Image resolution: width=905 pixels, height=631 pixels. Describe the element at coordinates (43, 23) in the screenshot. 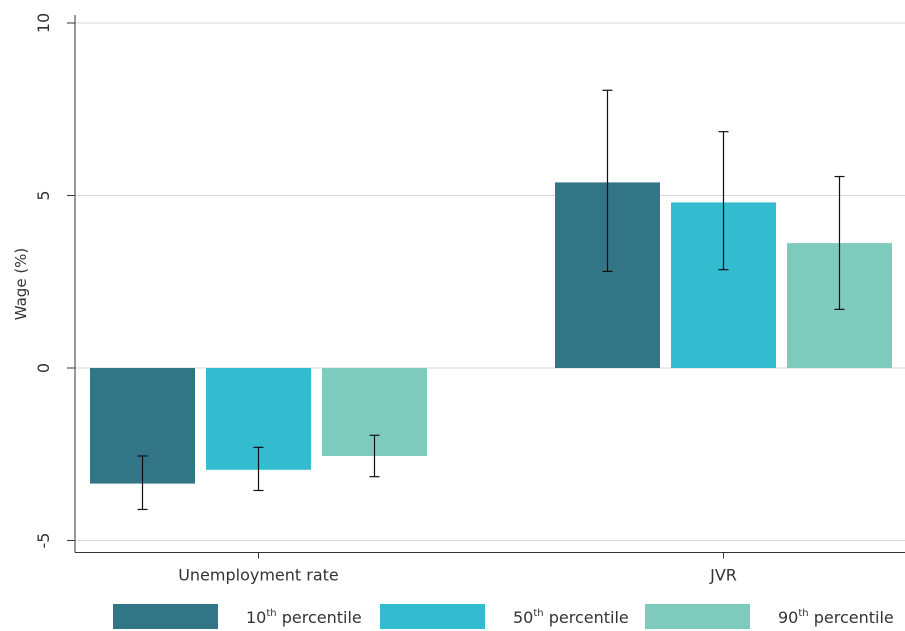

I see `y-tick-label: 10` at that location.